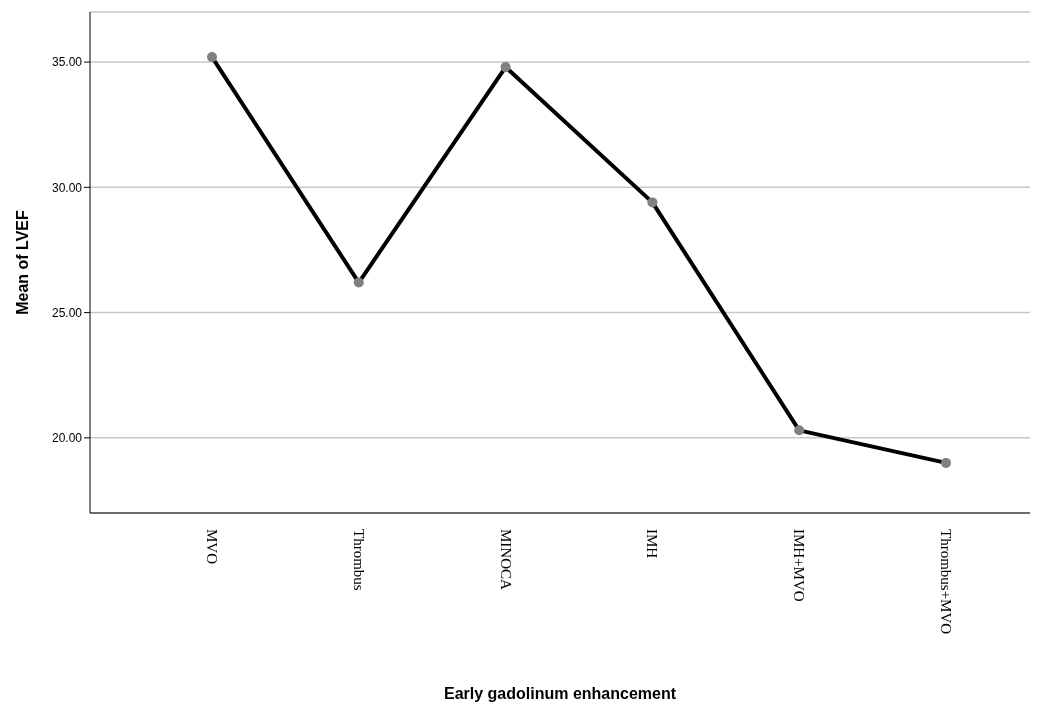  I want to click on y-axis-title: Mean of LVEF, so click(22, 262).